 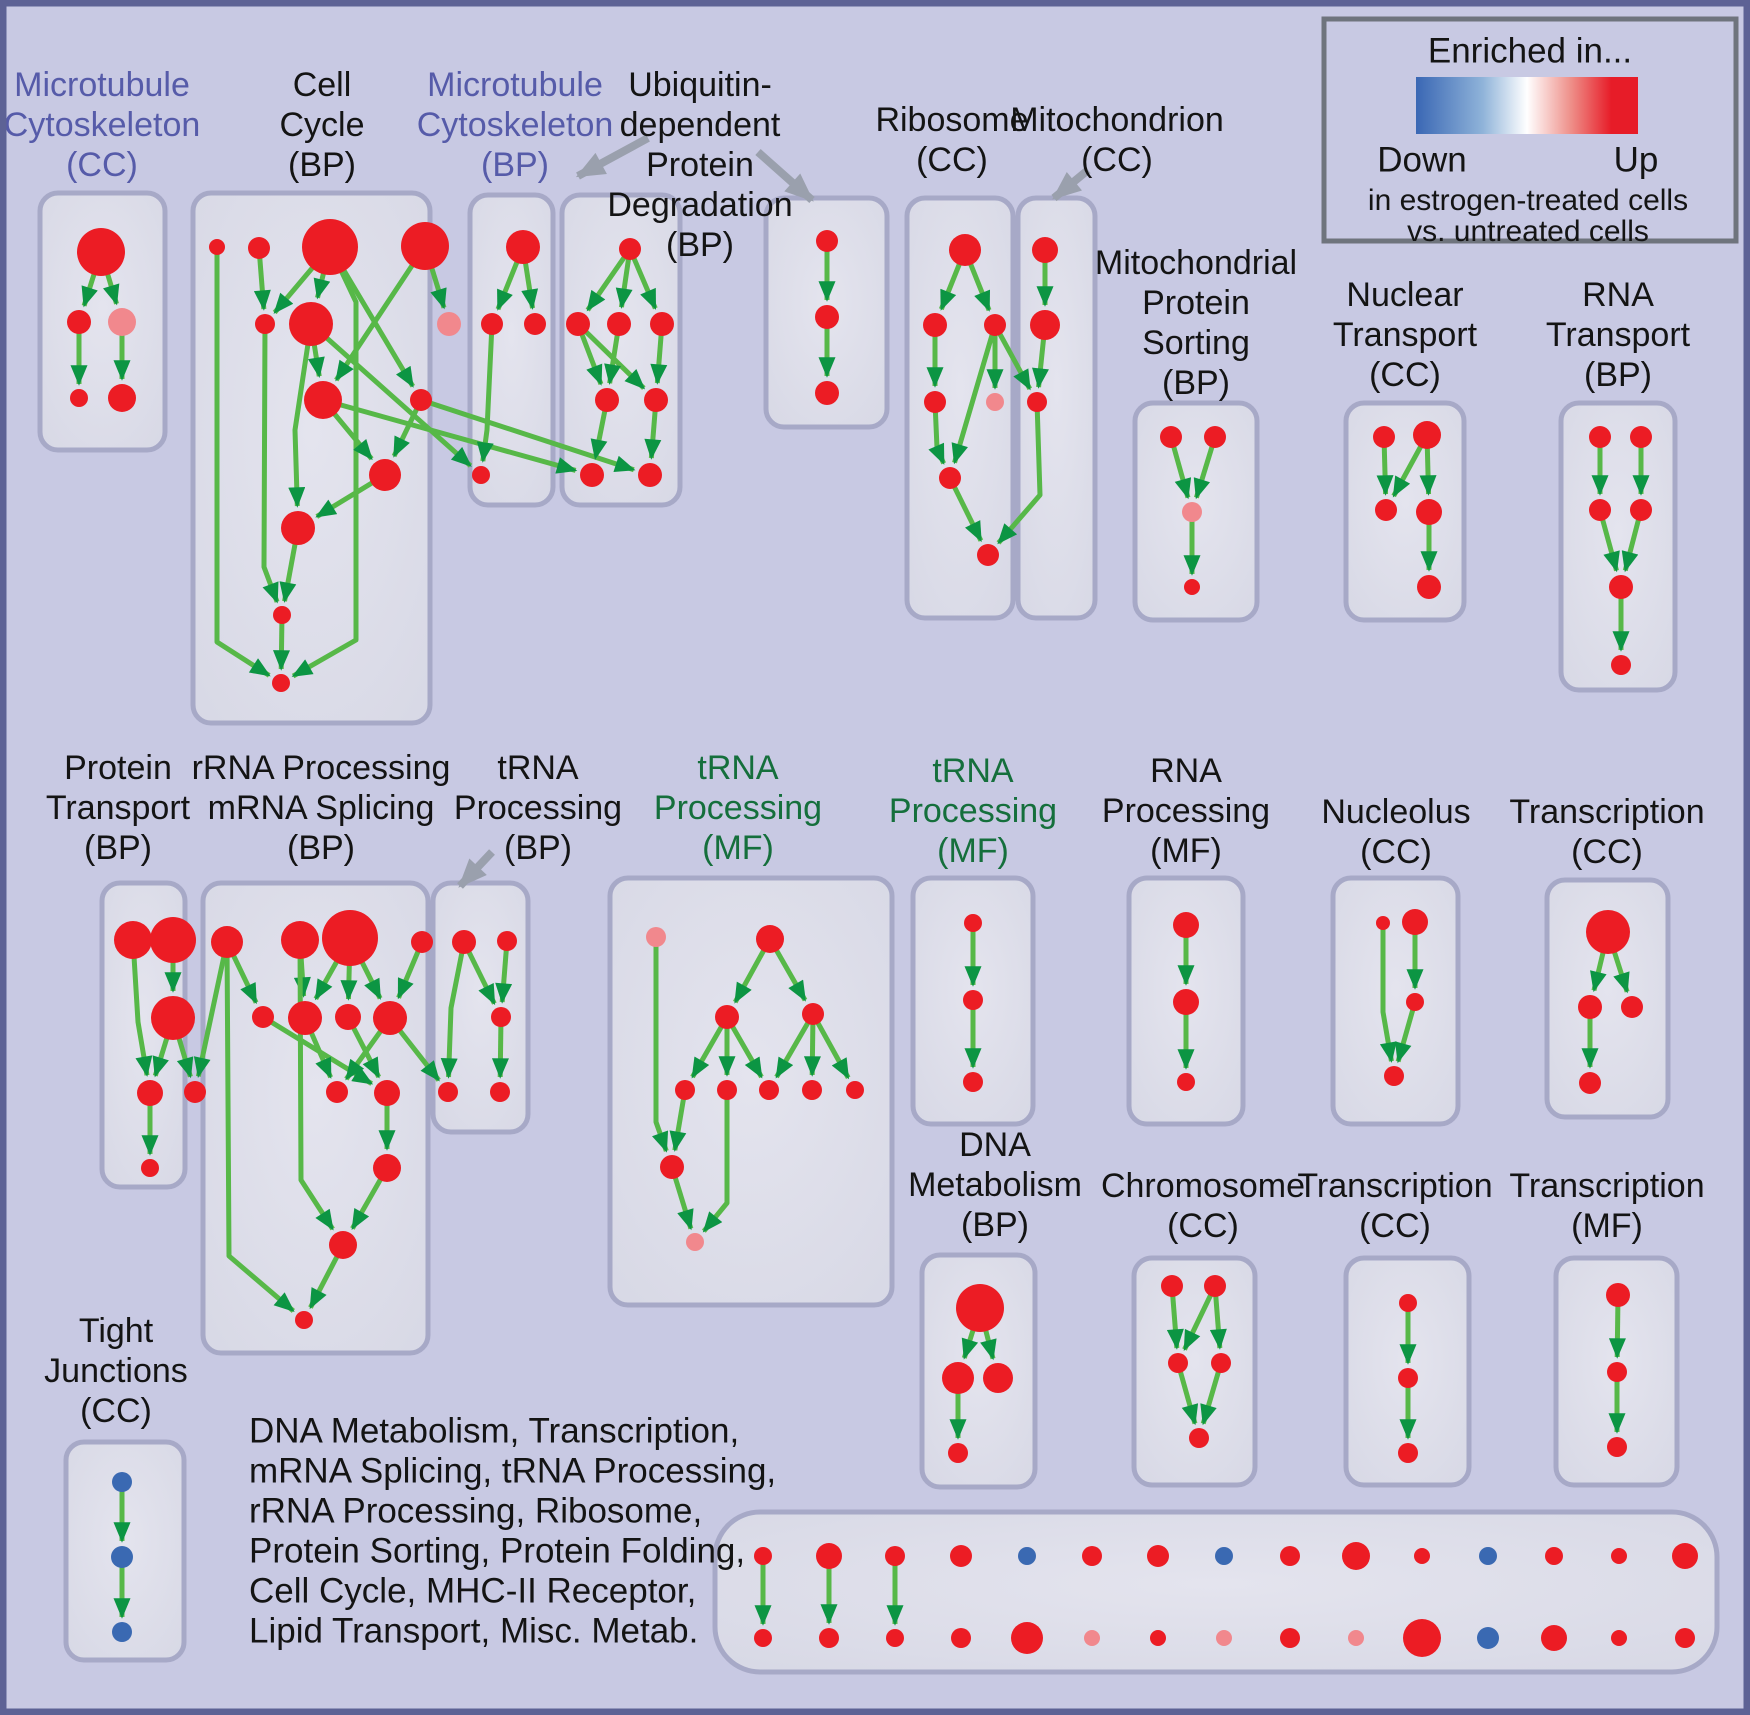 I want to click on group-label-protein-transport-bp: Protein, so click(x=118, y=768).